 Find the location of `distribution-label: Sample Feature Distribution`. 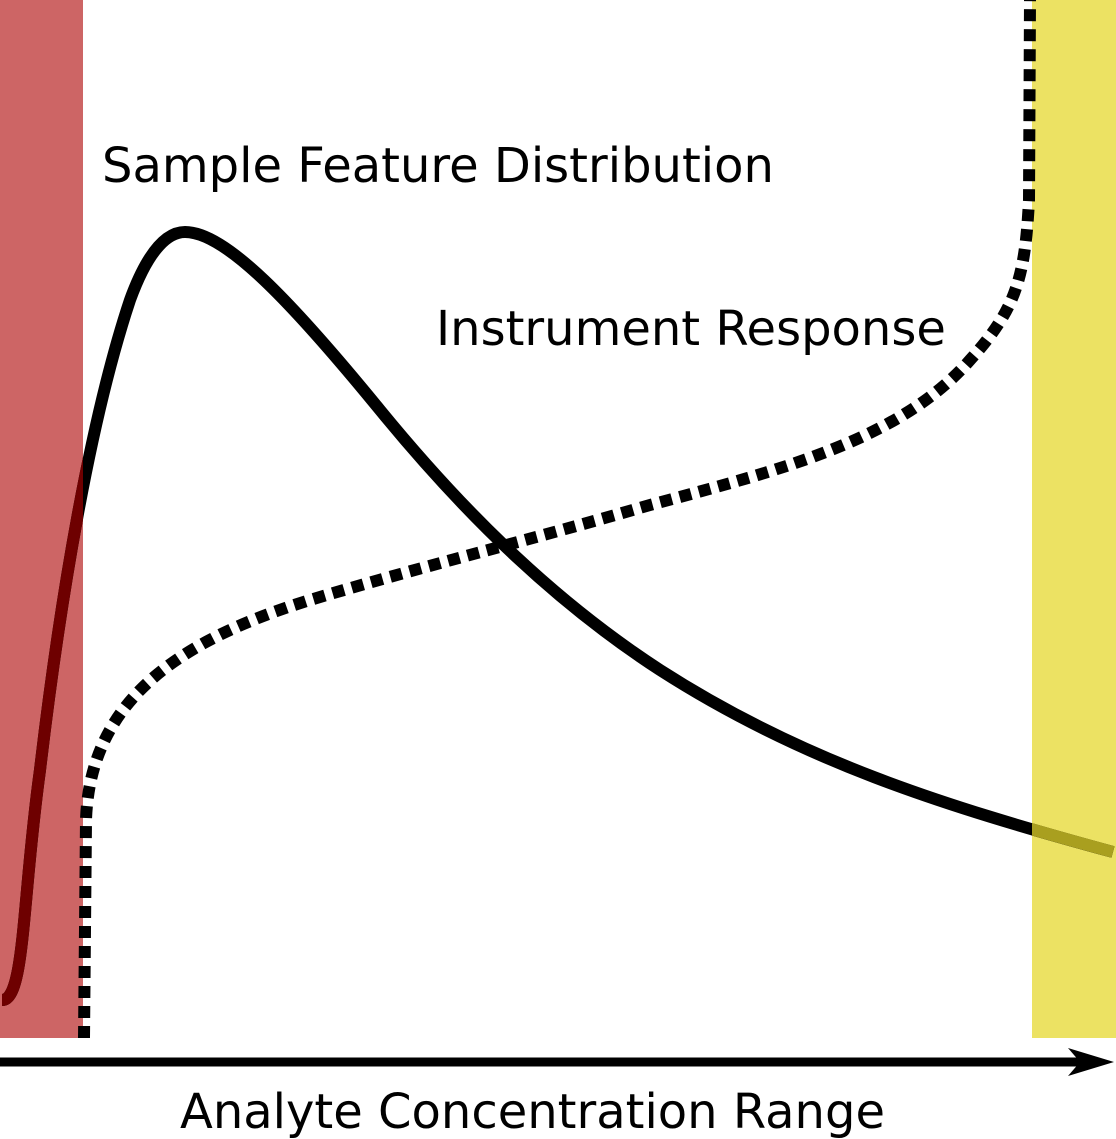

distribution-label: Sample Feature Distribution is located at coordinates (438, 166).